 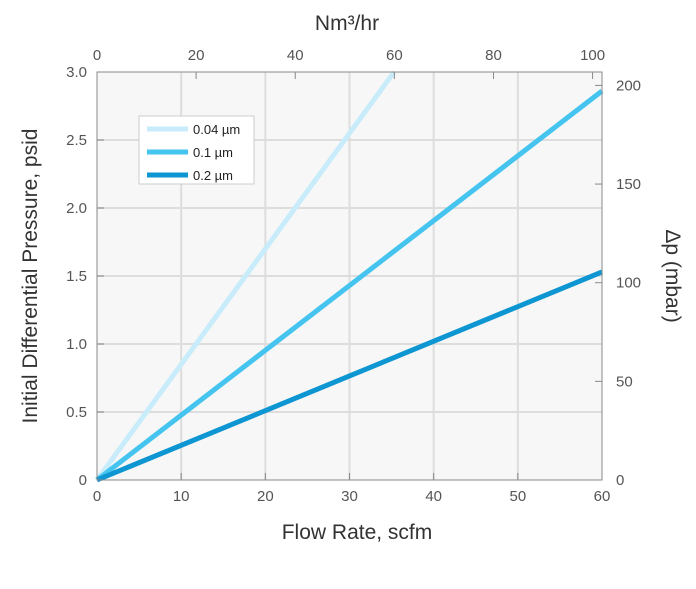 What do you see at coordinates (602, 496) in the screenshot?
I see `x-tick-label: 60` at bounding box center [602, 496].